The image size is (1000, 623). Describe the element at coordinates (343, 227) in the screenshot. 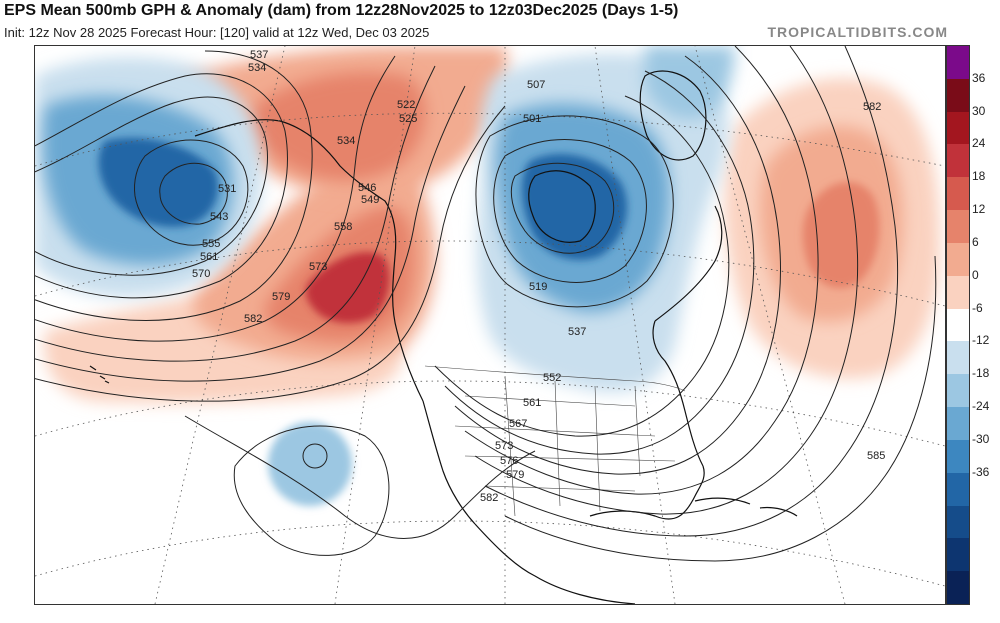

I see `contour-label: 558` at that location.